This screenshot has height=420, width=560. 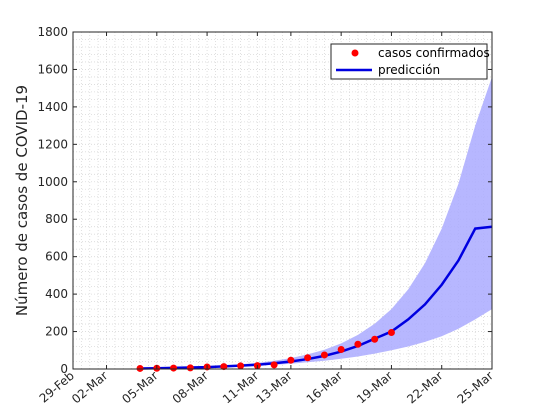 What do you see at coordinates (273, 388) in the screenshot?
I see `x-tick-label: 13-Mar` at bounding box center [273, 388].